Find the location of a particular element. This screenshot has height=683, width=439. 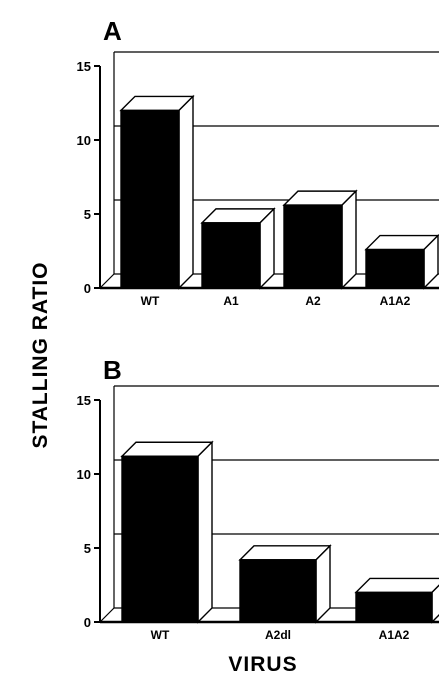

panel-label-b: B is located at coordinates (112, 370).